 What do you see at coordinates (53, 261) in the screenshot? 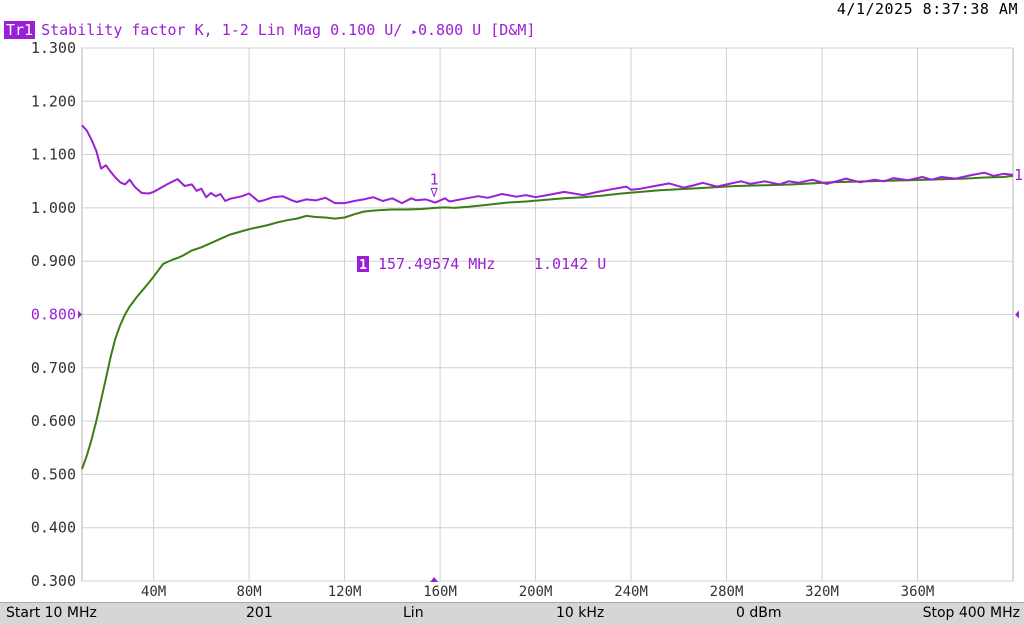
I see `y-tick-label: 0.900` at bounding box center [53, 261].